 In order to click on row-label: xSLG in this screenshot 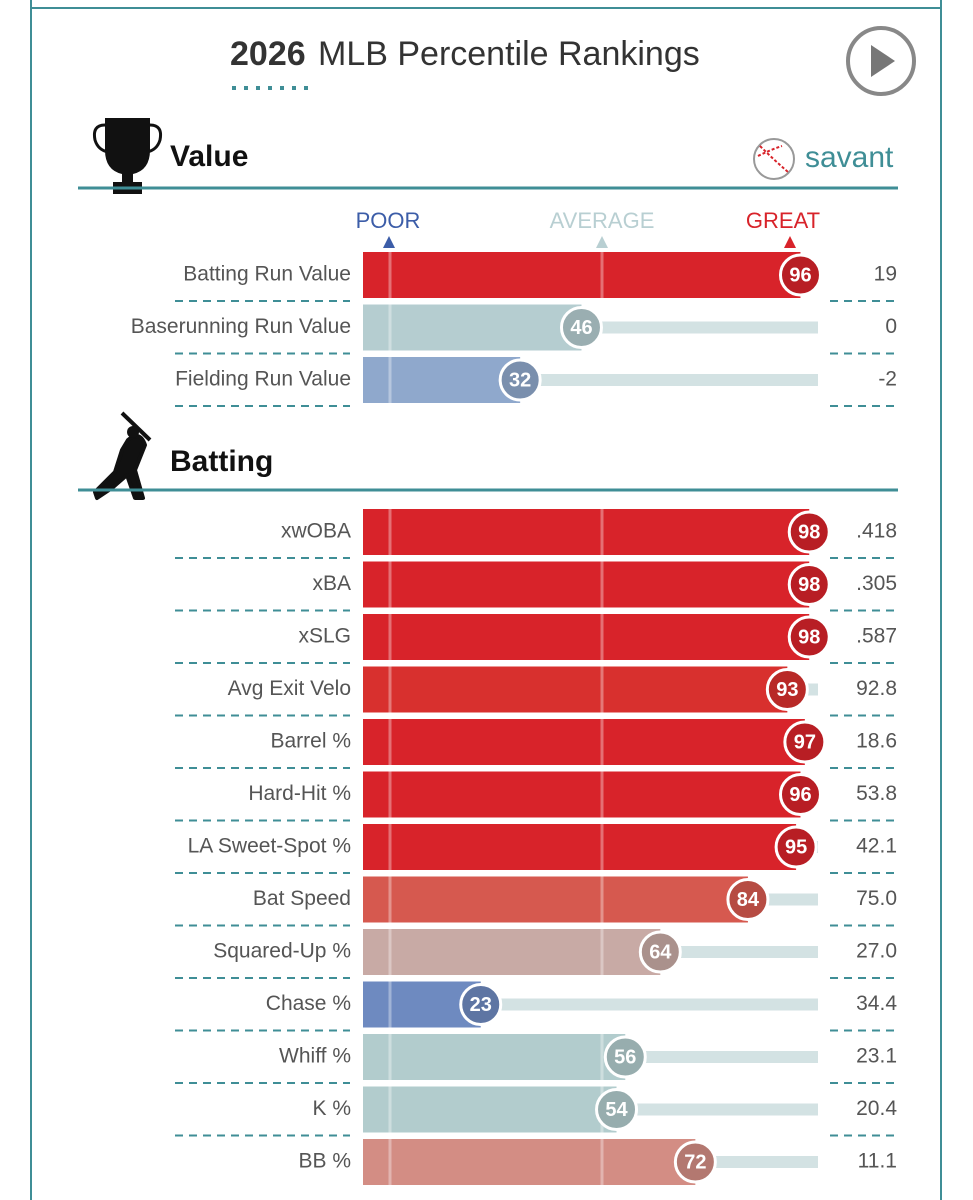, I will do `click(324, 636)`.